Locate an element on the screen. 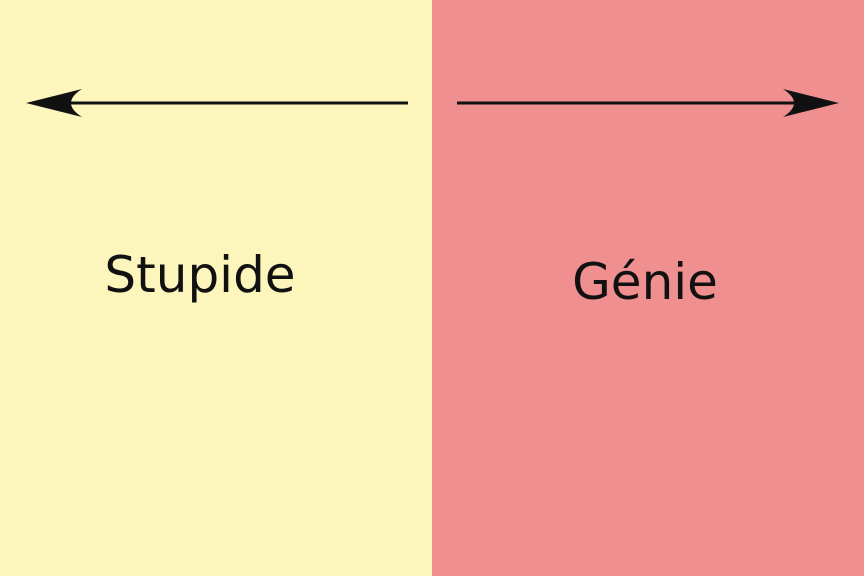 Image resolution: width=864 pixels, height=576 pixels. stupide-label: Stupide is located at coordinates (200, 275).